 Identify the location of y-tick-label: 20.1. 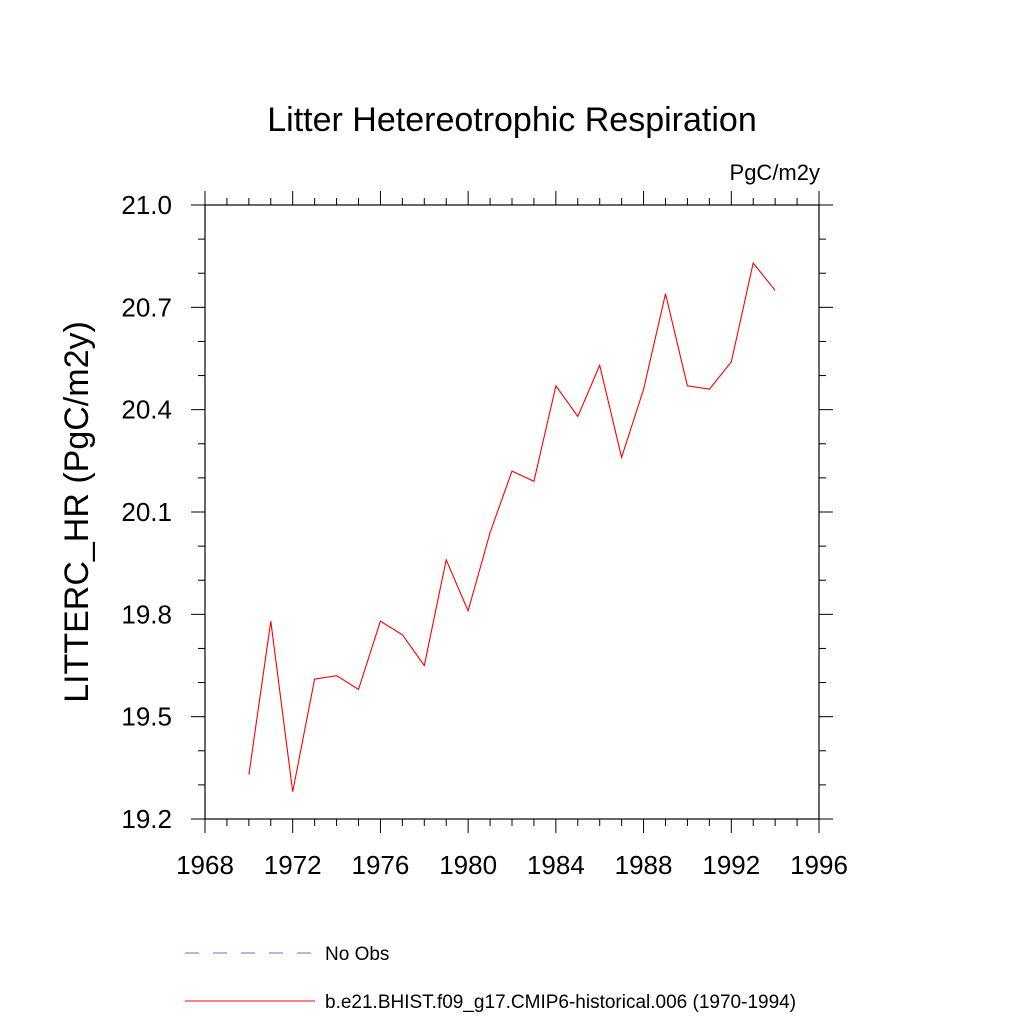
(146, 512).